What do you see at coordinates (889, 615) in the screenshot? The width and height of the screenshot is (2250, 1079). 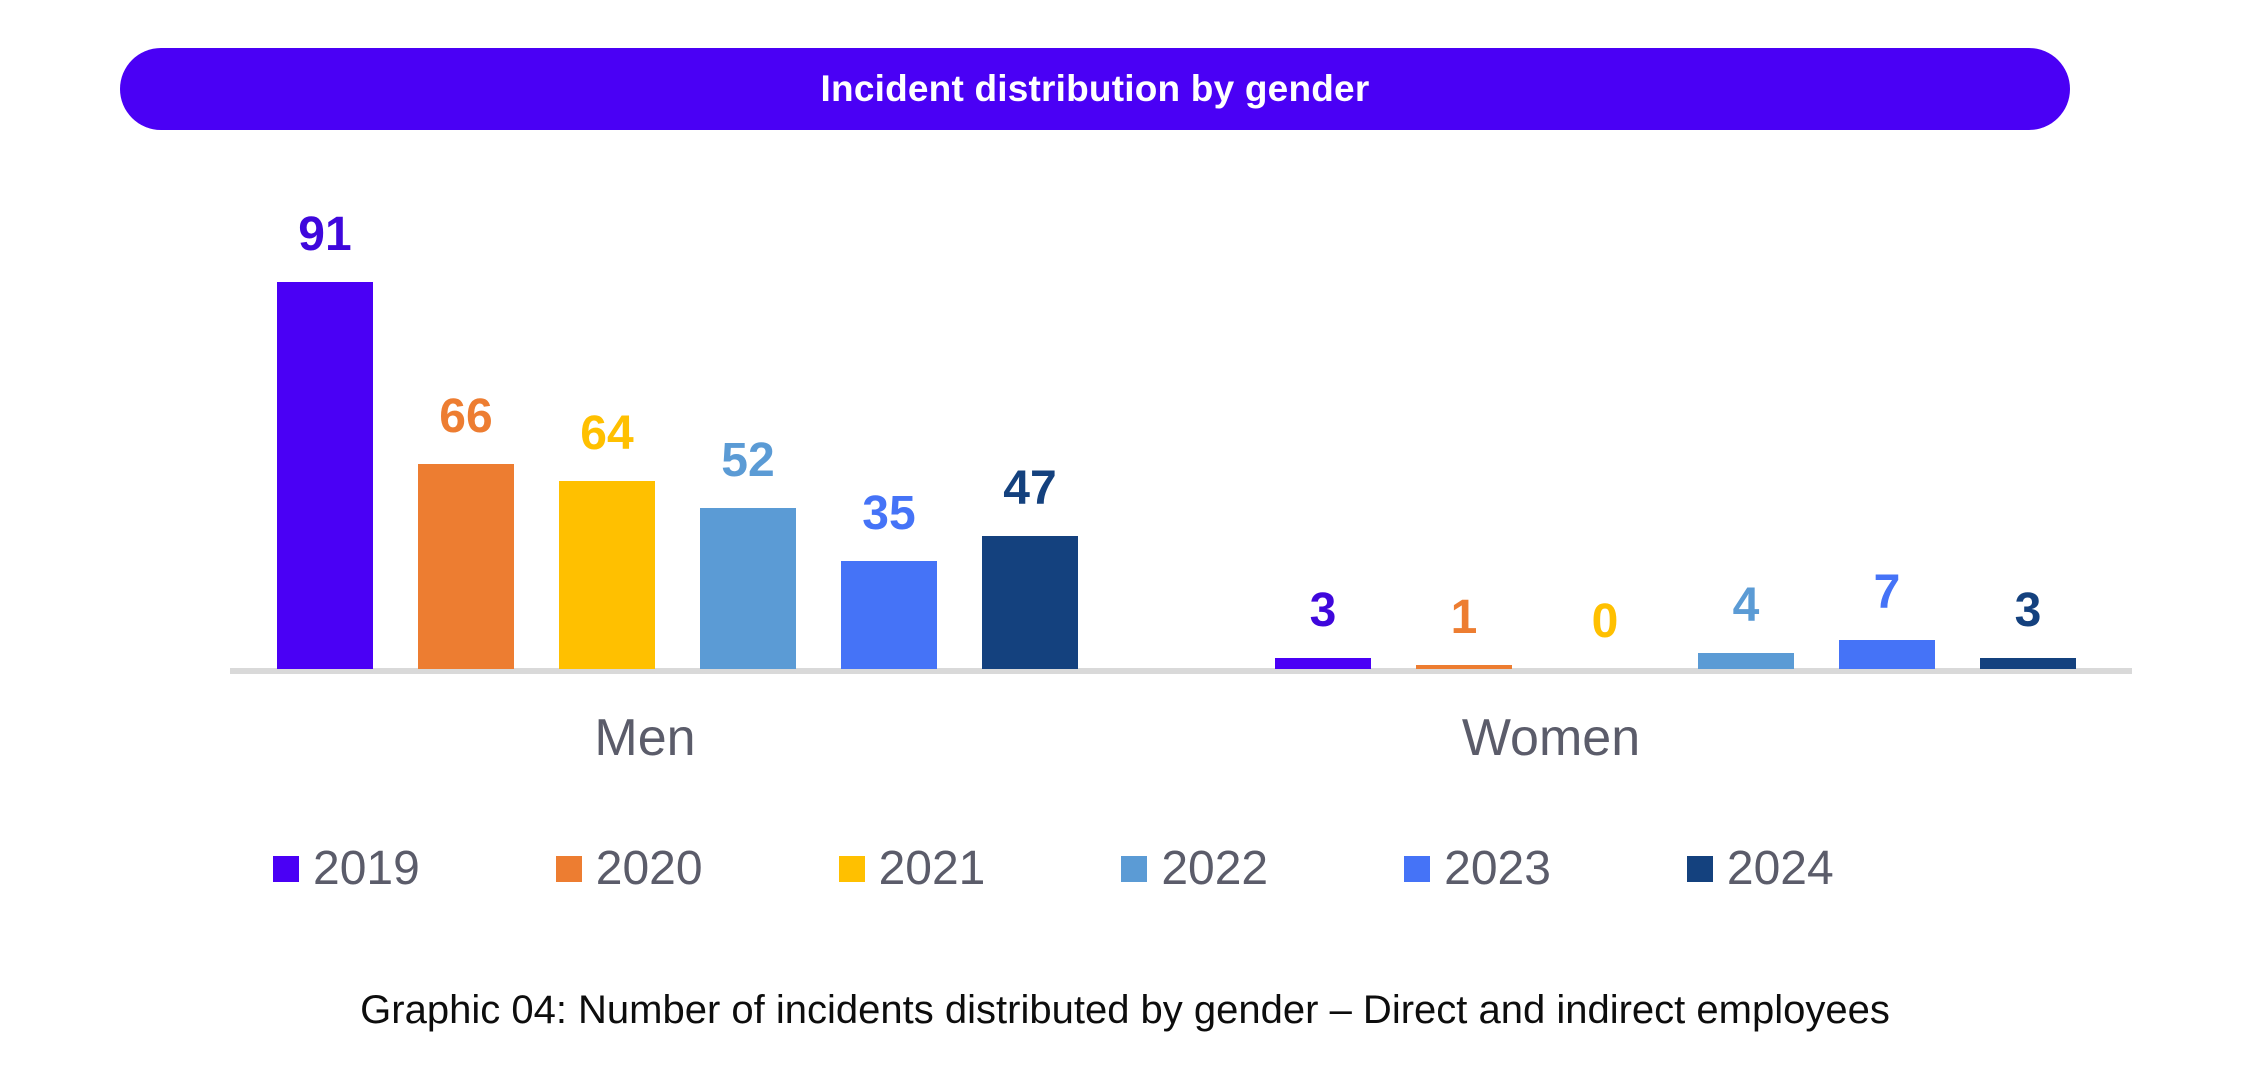 I see `bar-2023-men` at bounding box center [889, 615].